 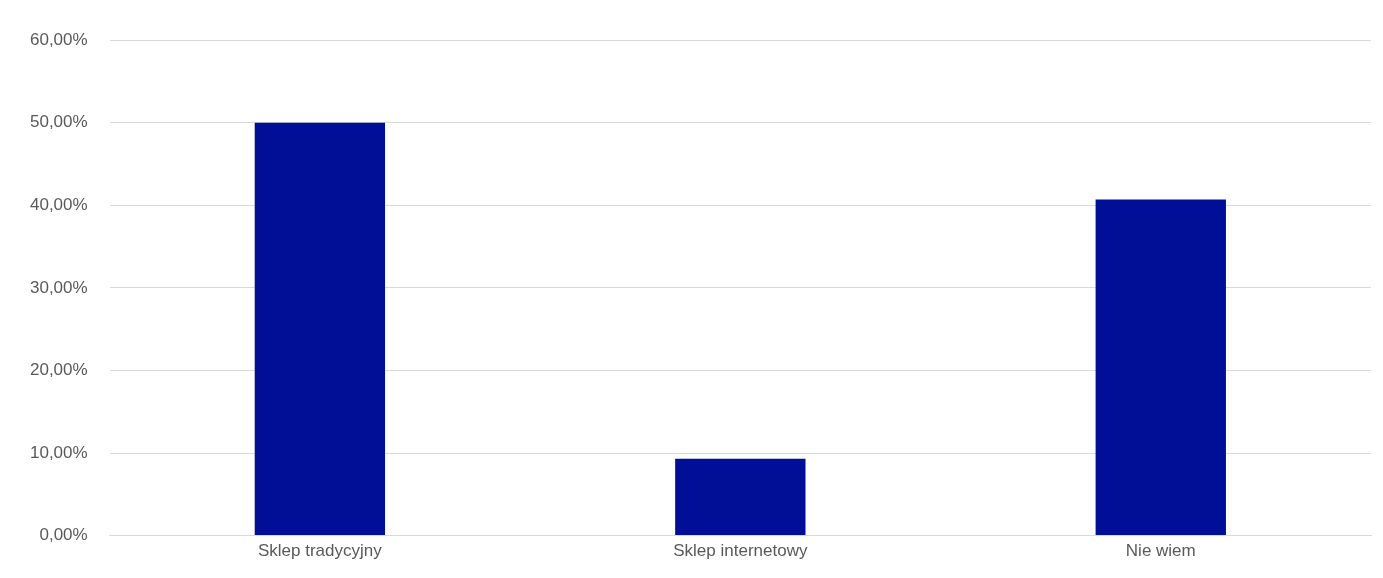 I want to click on y-tick-label: 60,00%, so click(x=58, y=39).